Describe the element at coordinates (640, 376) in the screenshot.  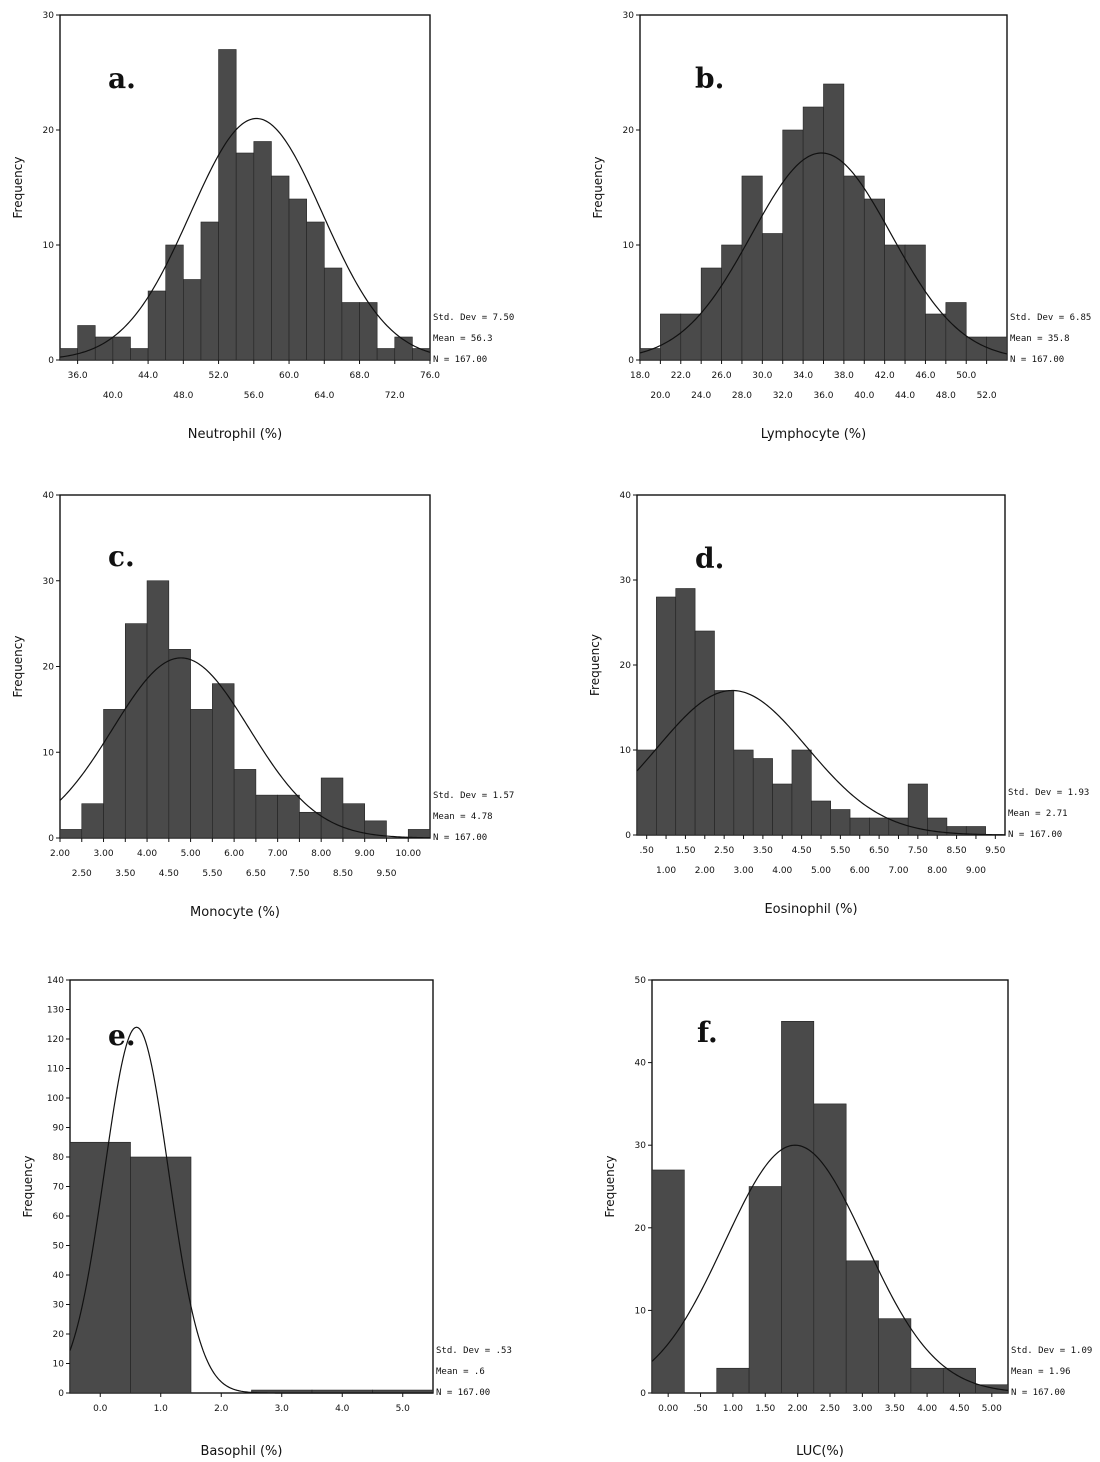
I see `x-tick-label: 18.0` at that location.